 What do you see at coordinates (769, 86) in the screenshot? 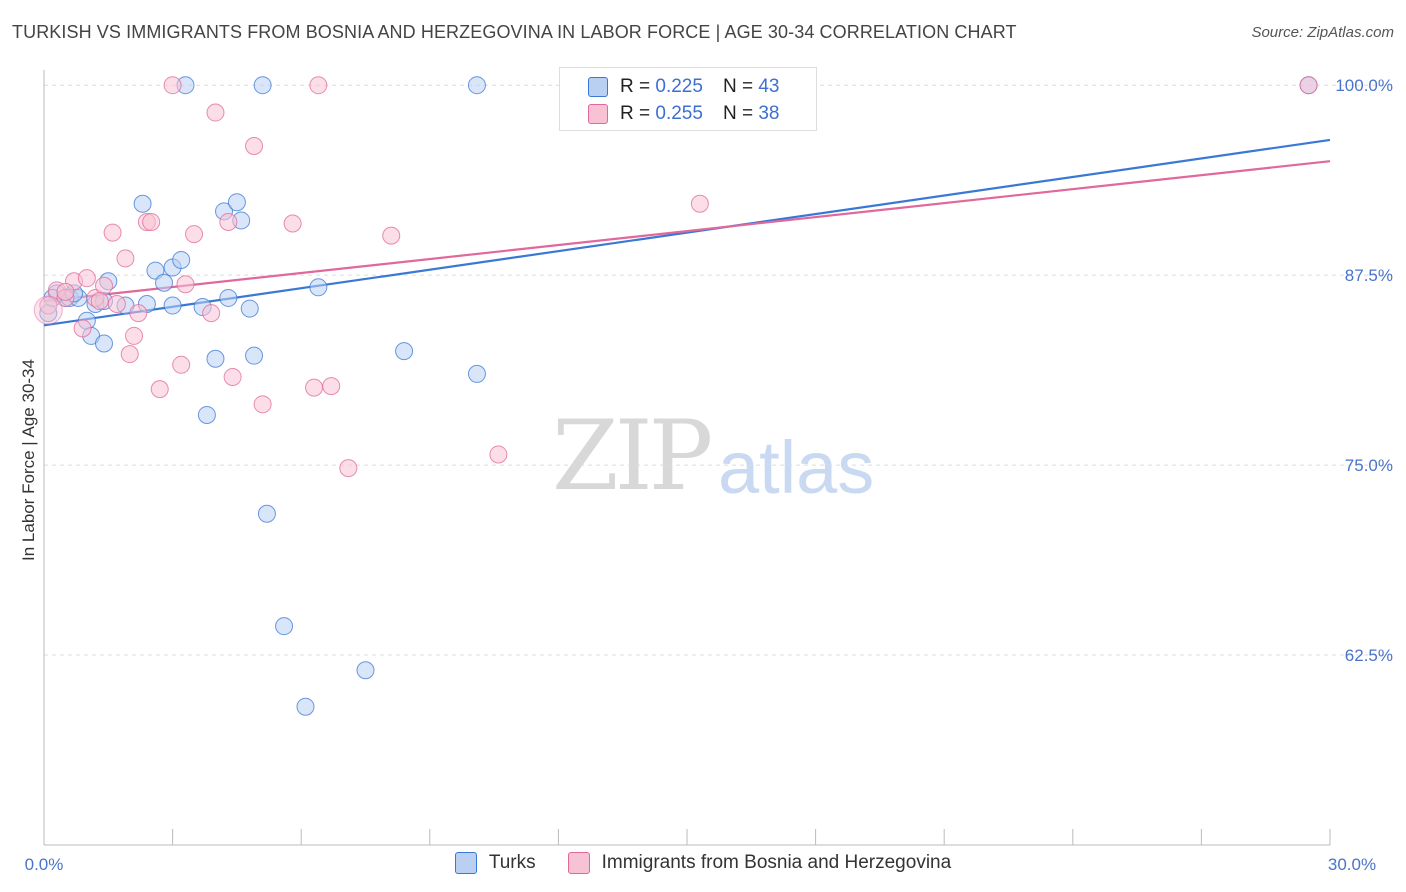
I see `n-value: 43` at bounding box center [769, 86].